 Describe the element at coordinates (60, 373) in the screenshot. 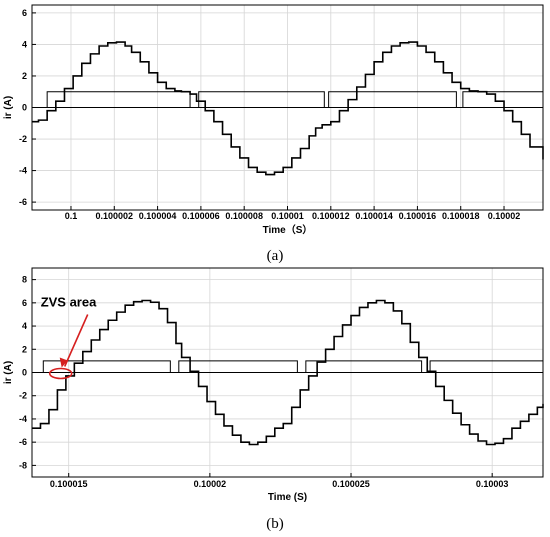

I see `zvs-ellipse` at that location.